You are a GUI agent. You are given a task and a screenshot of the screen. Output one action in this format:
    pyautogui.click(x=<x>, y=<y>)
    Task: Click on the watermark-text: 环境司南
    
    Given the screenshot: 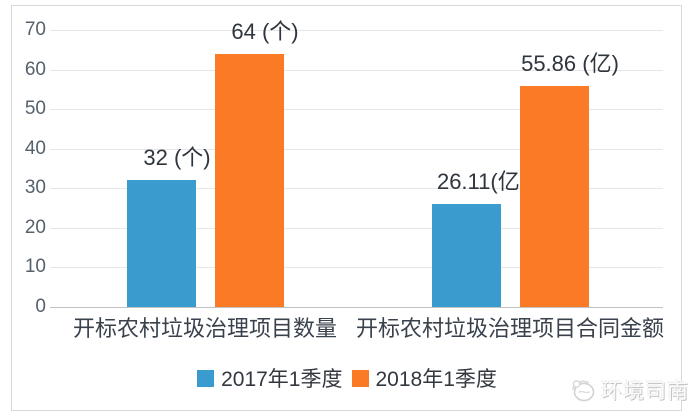 What is the action you would take?
    pyautogui.click(x=645, y=391)
    